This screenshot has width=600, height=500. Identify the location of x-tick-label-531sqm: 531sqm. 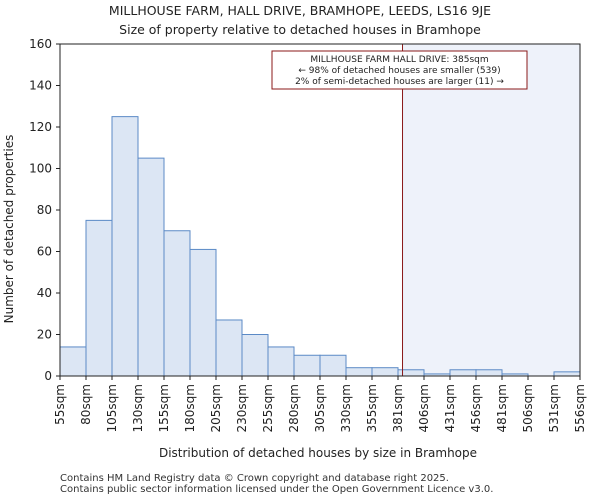
(554, 408).